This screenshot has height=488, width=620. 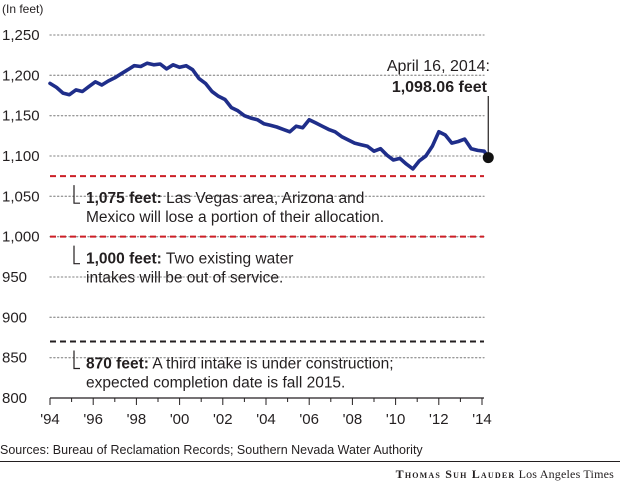 What do you see at coordinates (263, 198) in the screenshot?
I see `threshold-description: Las Vegas area, Arizona and` at bounding box center [263, 198].